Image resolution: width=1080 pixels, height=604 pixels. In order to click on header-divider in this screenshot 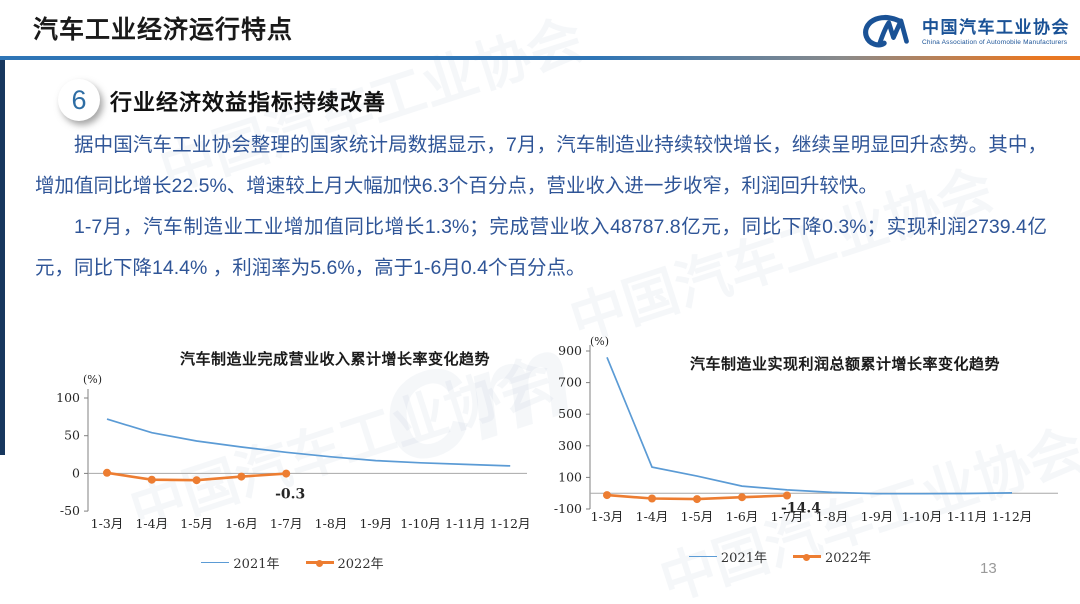, I will do `click(540, 58)`.